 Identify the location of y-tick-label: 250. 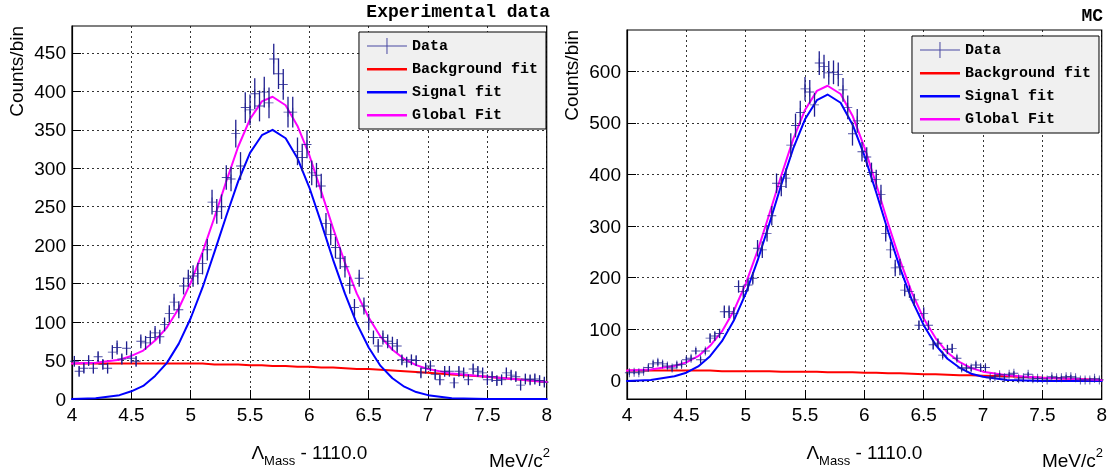
(50, 207).